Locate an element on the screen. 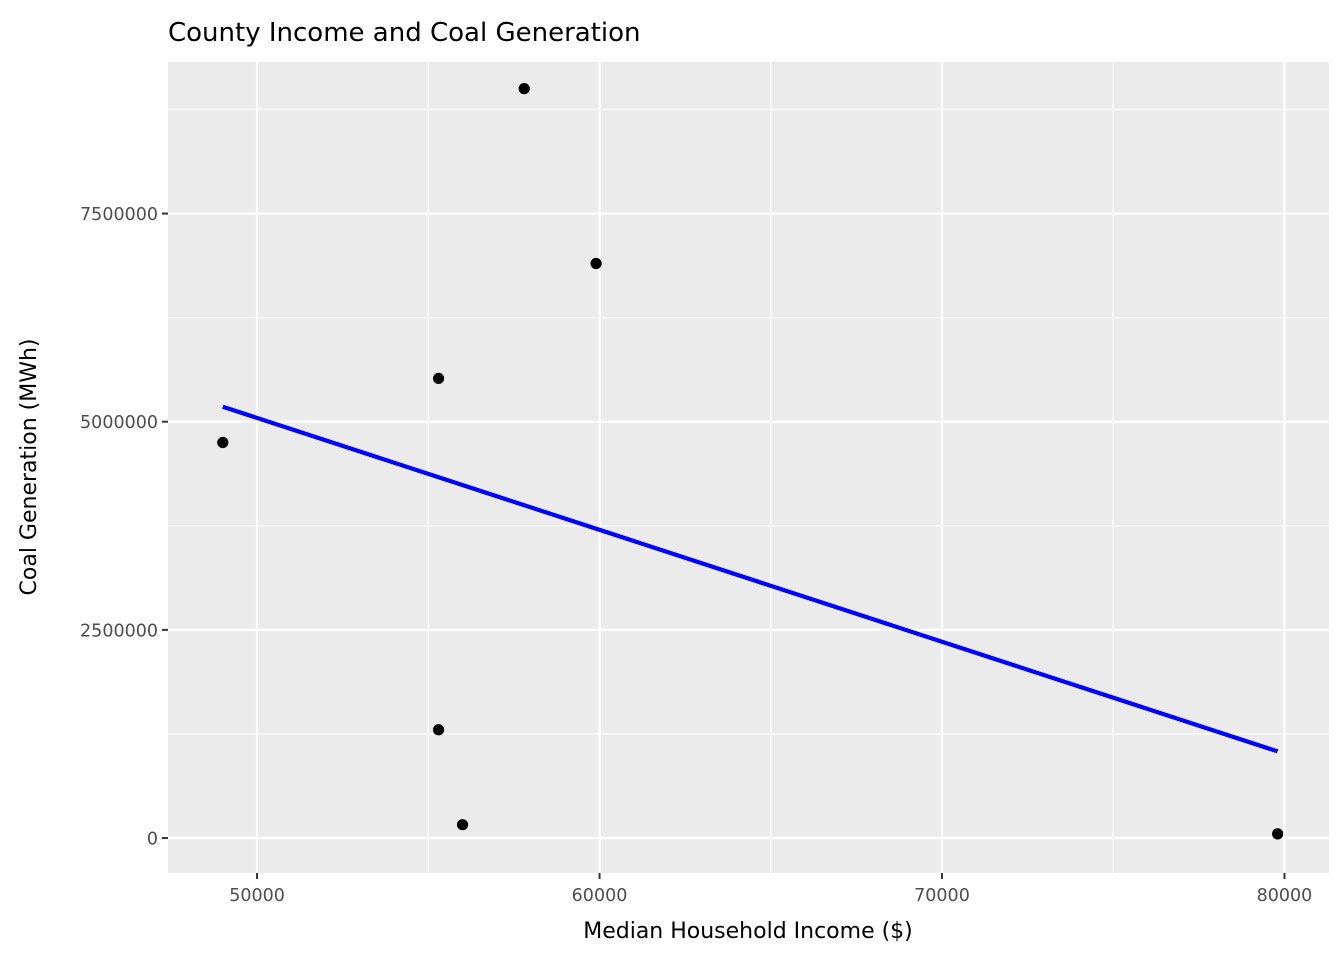 The image size is (1344, 960). x-axis-title: Median Household Income ($) is located at coordinates (748, 931).